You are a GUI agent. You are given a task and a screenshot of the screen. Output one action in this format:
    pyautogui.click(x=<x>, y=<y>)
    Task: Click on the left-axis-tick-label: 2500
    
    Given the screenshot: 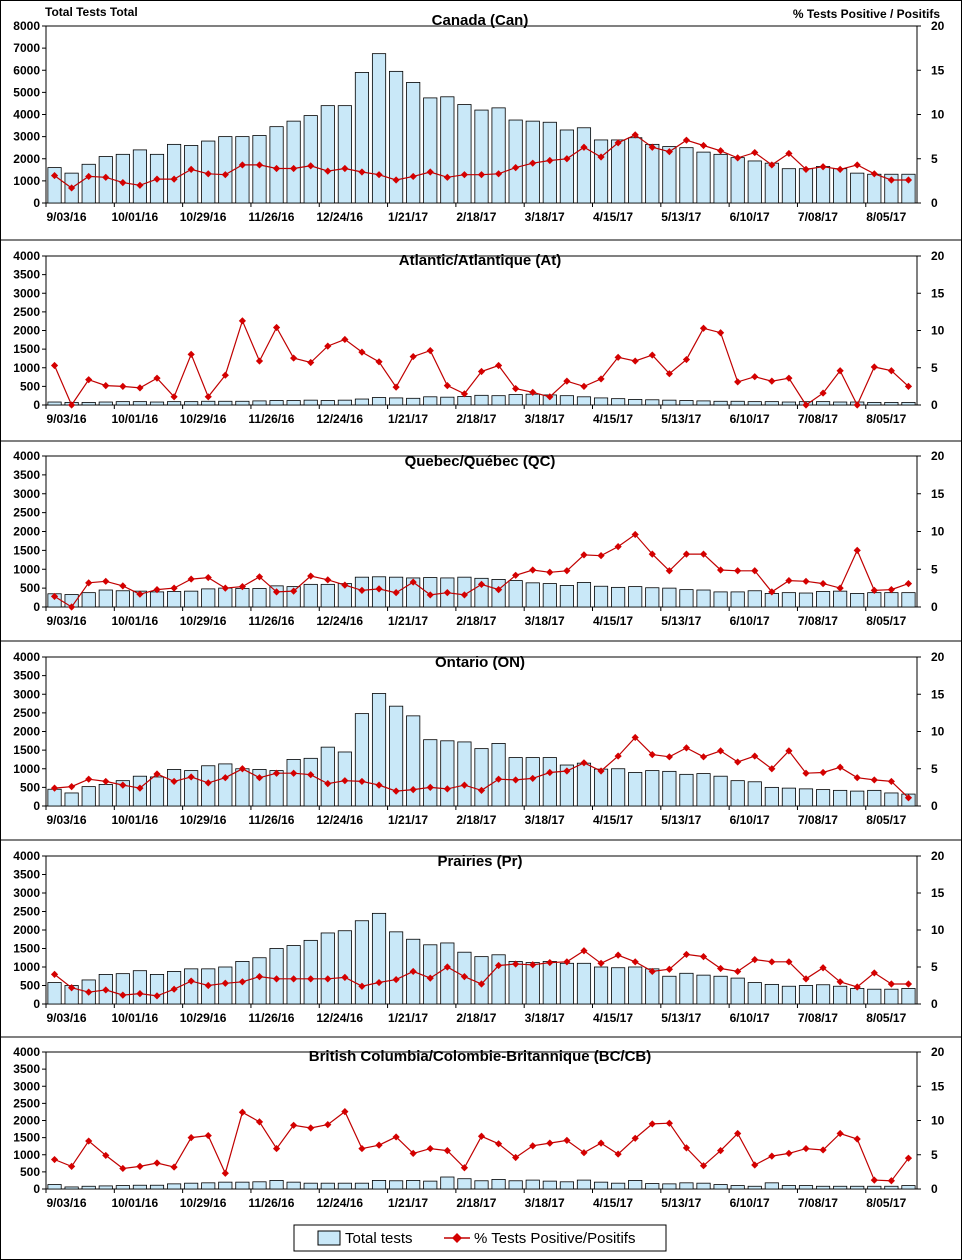 What is the action you would take?
    pyautogui.click(x=26, y=312)
    